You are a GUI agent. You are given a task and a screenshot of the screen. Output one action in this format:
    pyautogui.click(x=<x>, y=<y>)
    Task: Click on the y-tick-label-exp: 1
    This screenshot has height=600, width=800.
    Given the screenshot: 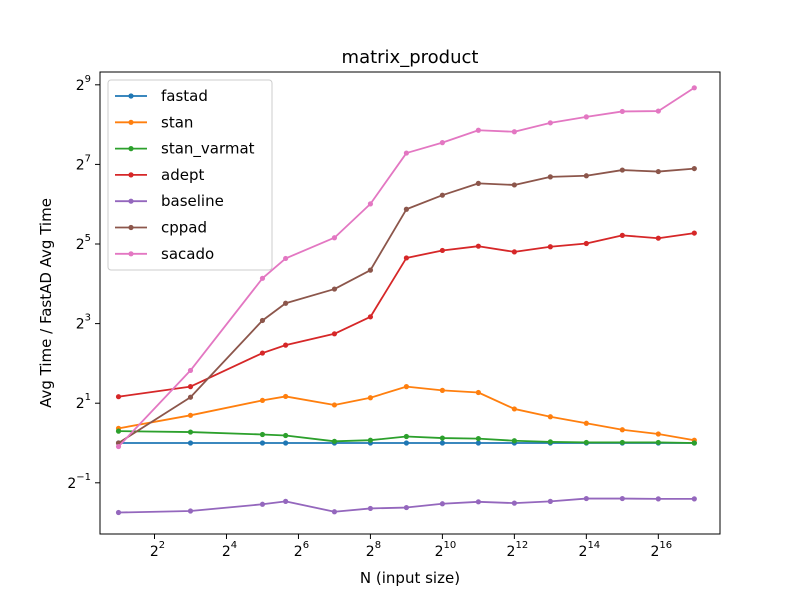 What is the action you would take?
    pyautogui.click(x=88, y=397)
    